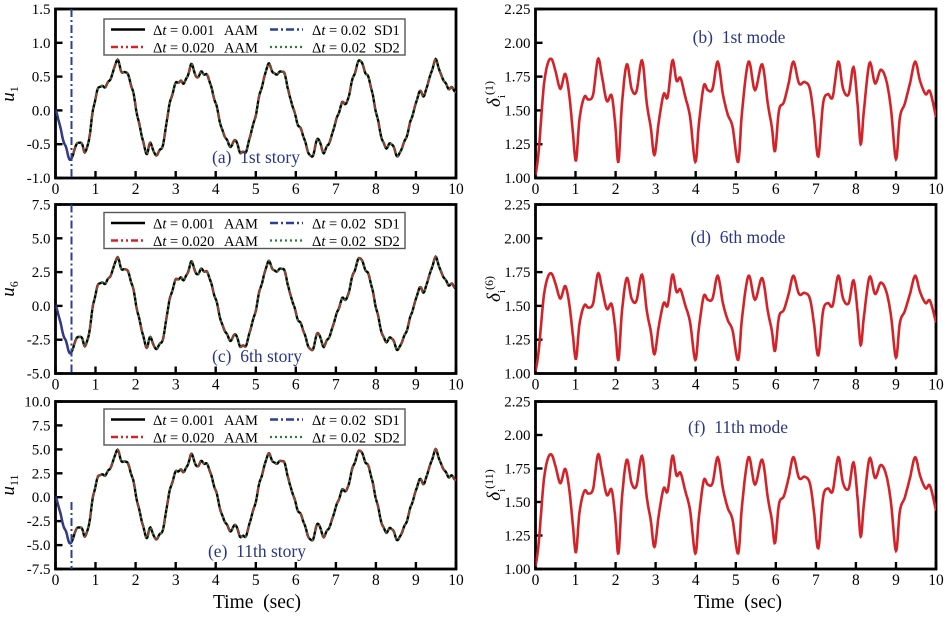 This screenshot has height=621, width=947. What do you see at coordinates (39, 522) in the screenshot?
I see `svg-text: -2.5` at bounding box center [39, 522].